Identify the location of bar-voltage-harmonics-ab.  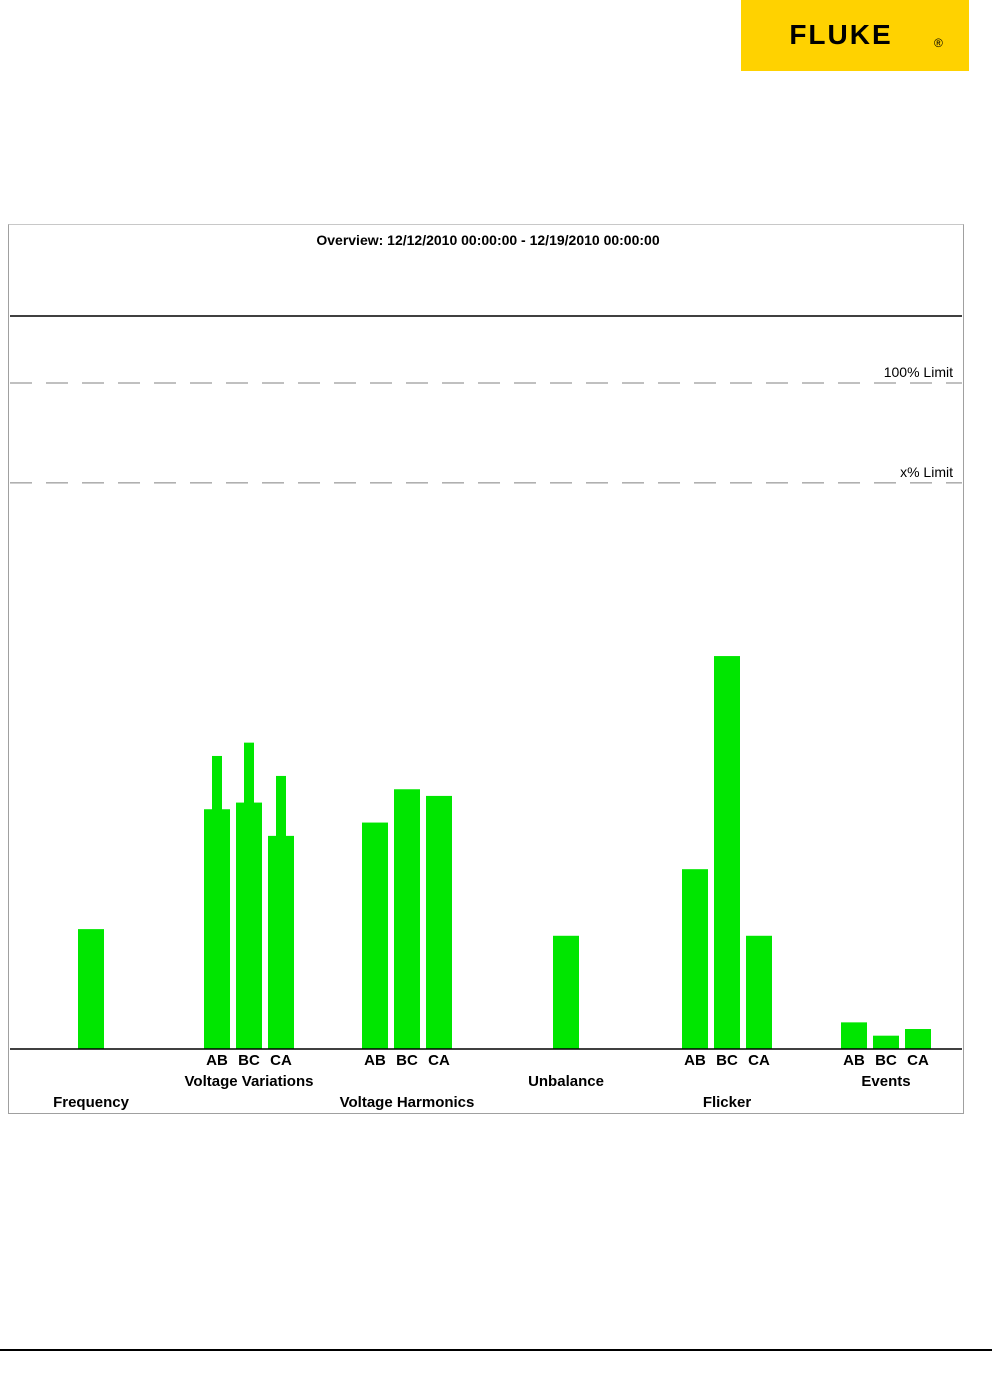
(375, 935).